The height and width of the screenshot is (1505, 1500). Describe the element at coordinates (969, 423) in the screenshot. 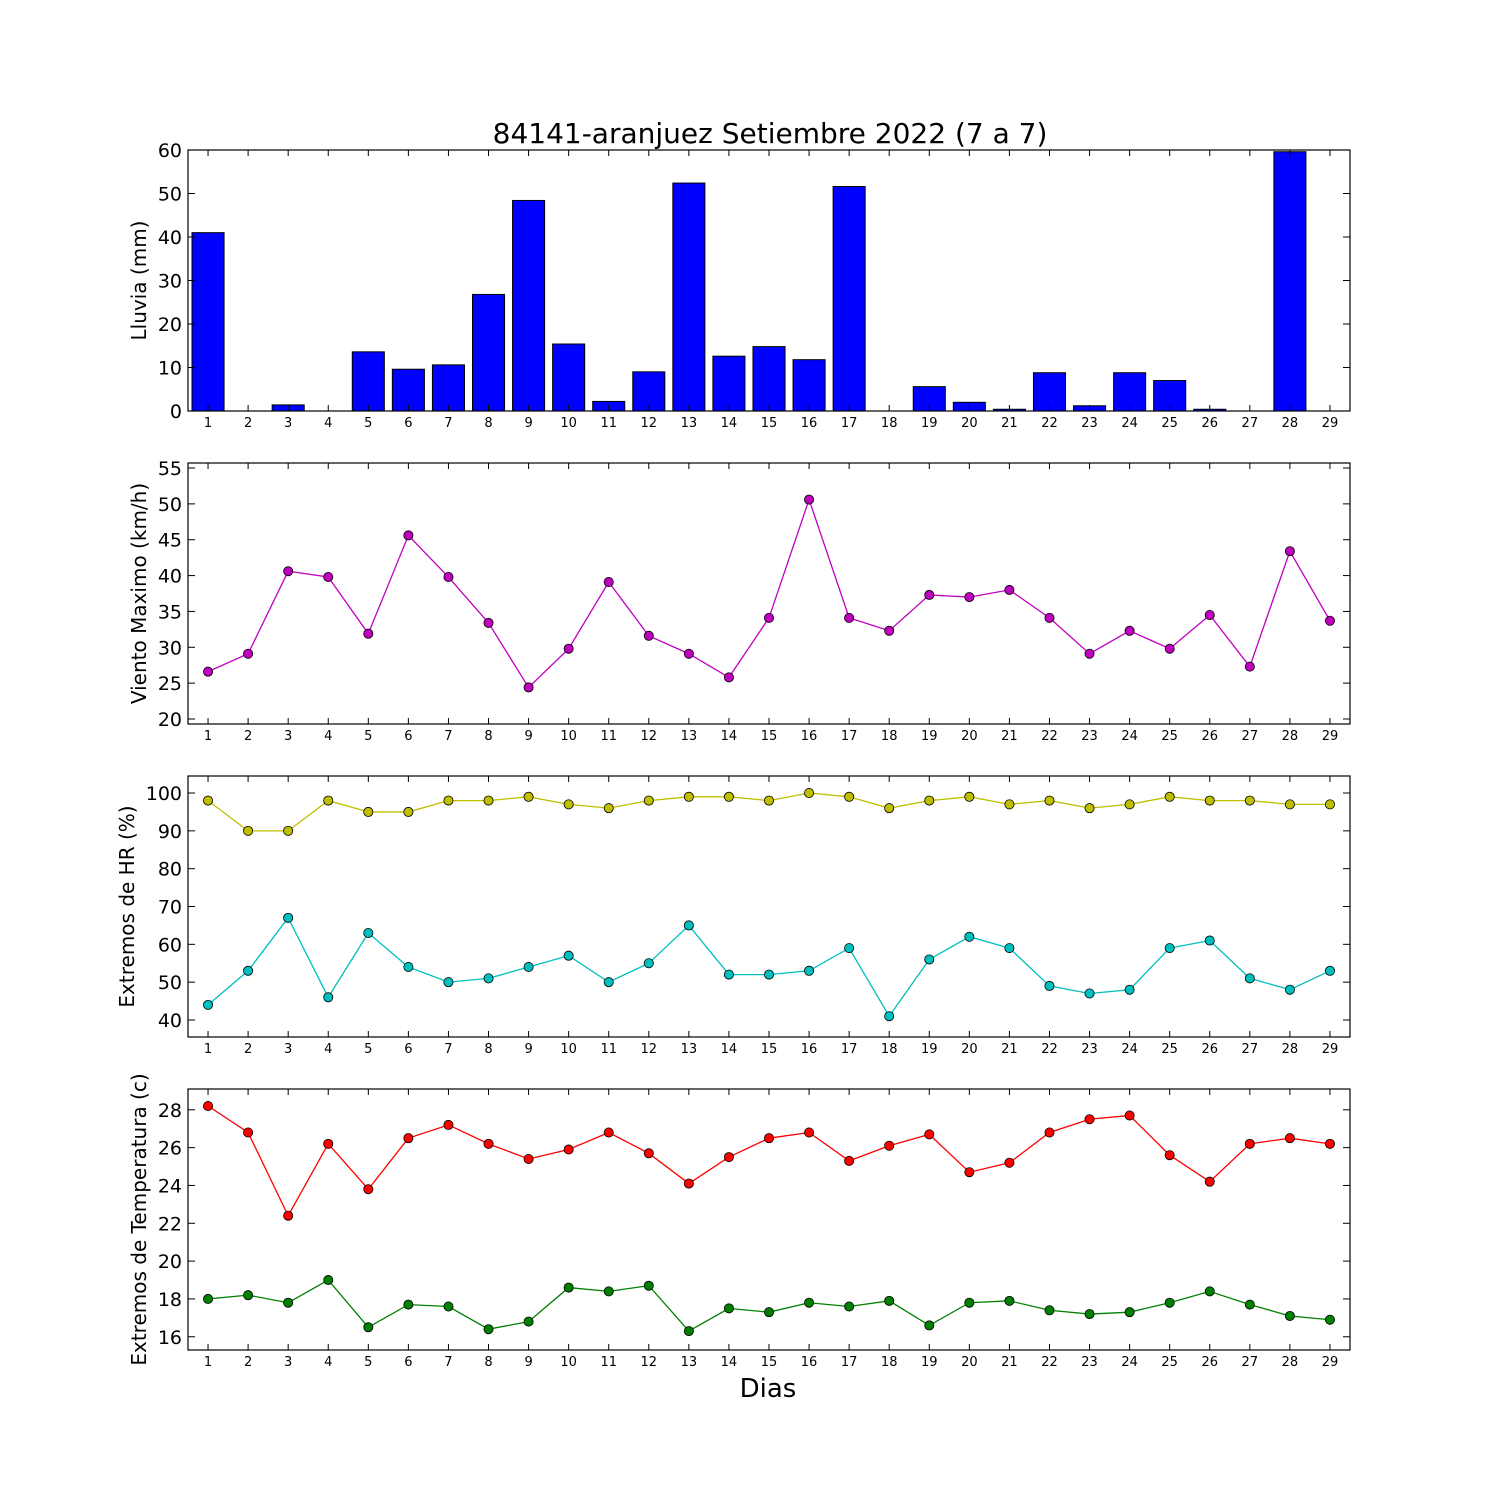

I see `x-tick-label: 20` at that location.